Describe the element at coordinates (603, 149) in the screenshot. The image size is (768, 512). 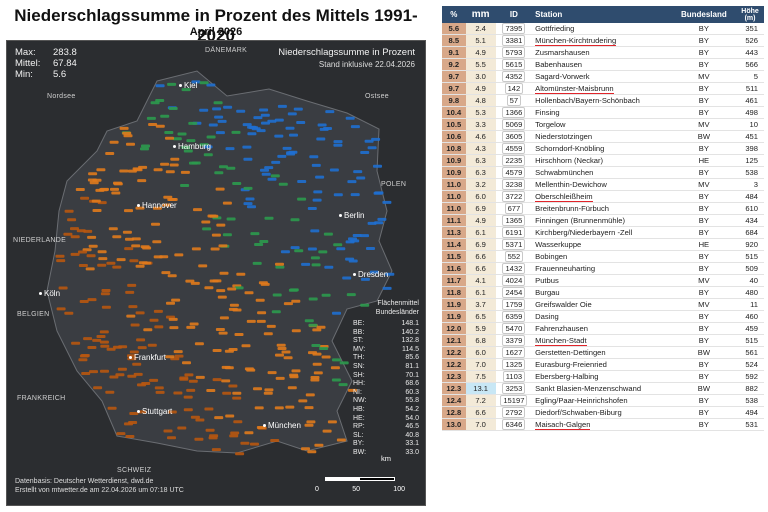
I see `table-row: 10.8 4.3 4559 Schorndorf-Knöbling BY 398` at that location.